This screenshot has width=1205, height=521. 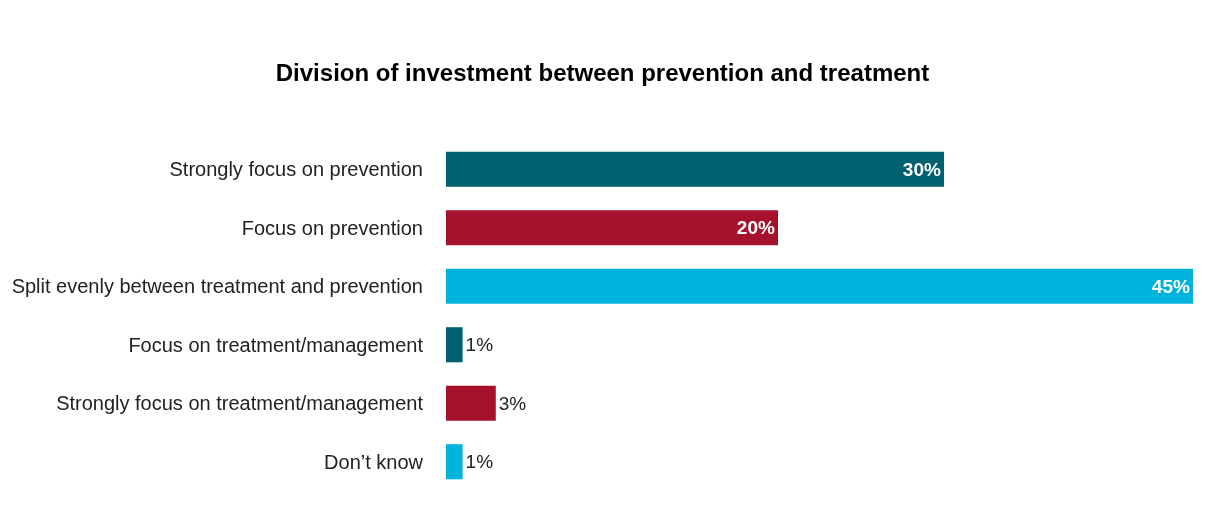 What do you see at coordinates (602, 73) in the screenshot?
I see `chart-title: Division of investment between prevention and treatment` at bounding box center [602, 73].